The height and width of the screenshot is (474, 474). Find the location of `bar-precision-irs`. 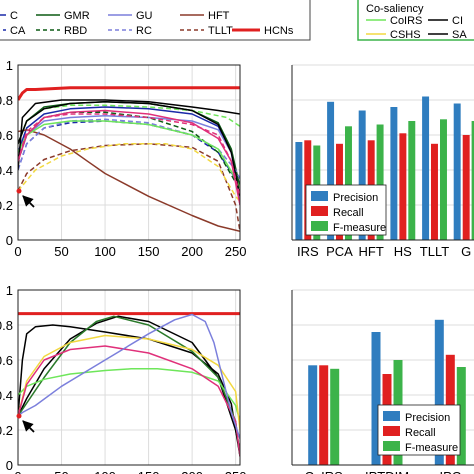

bar-precision-irs is located at coordinates (299, 191).